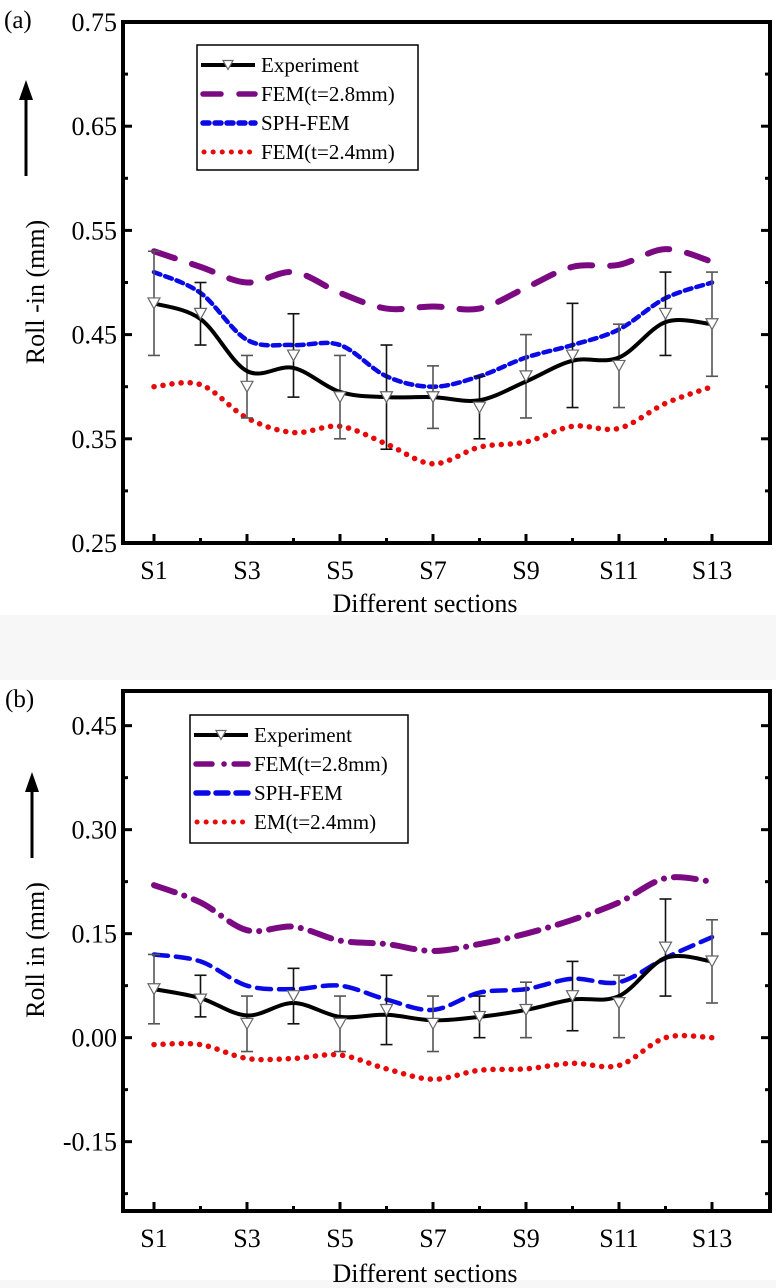 The image size is (776, 1288). Describe the element at coordinates (95, 230) in the screenshot. I see `y-tick-label: 0.55` at that location.